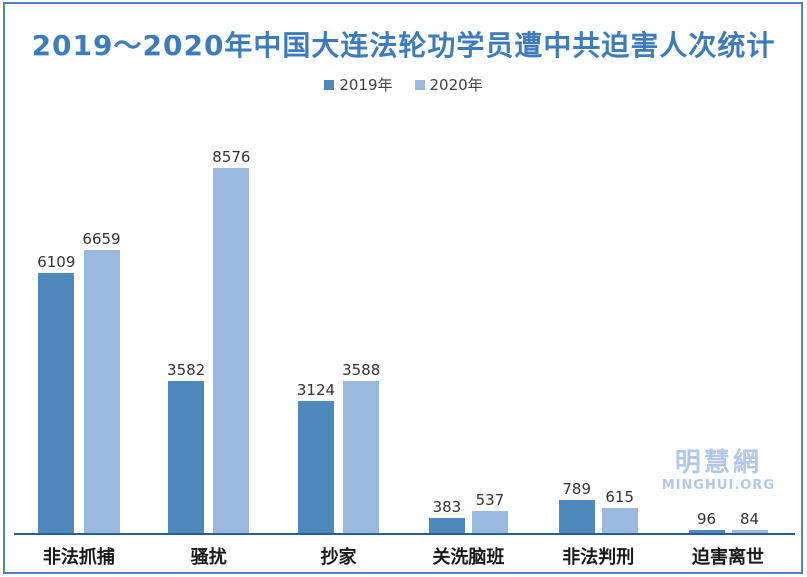  What do you see at coordinates (728, 337) in the screenshot?
I see `bar-group: 96 84` at bounding box center [728, 337].